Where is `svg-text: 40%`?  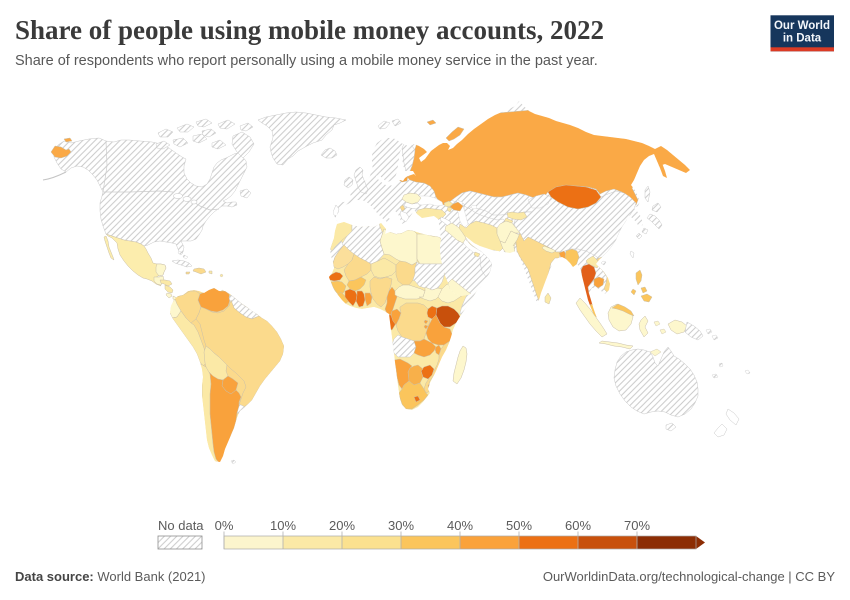 svg-text: 40% is located at coordinates (460, 525).